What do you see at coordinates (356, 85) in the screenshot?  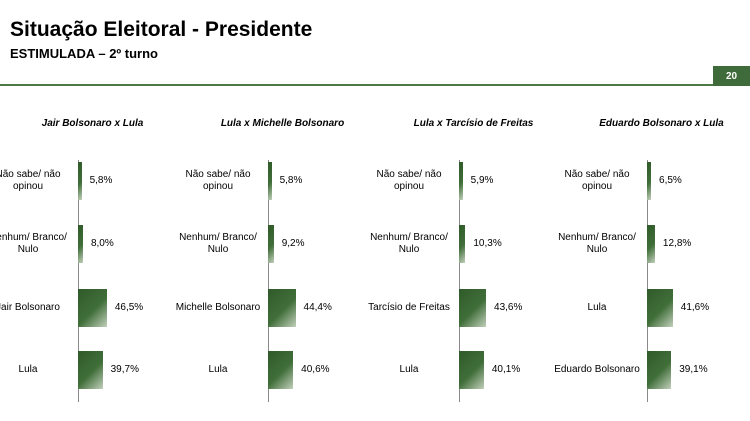 I see `header-divider` at bounding box center [356, 85].